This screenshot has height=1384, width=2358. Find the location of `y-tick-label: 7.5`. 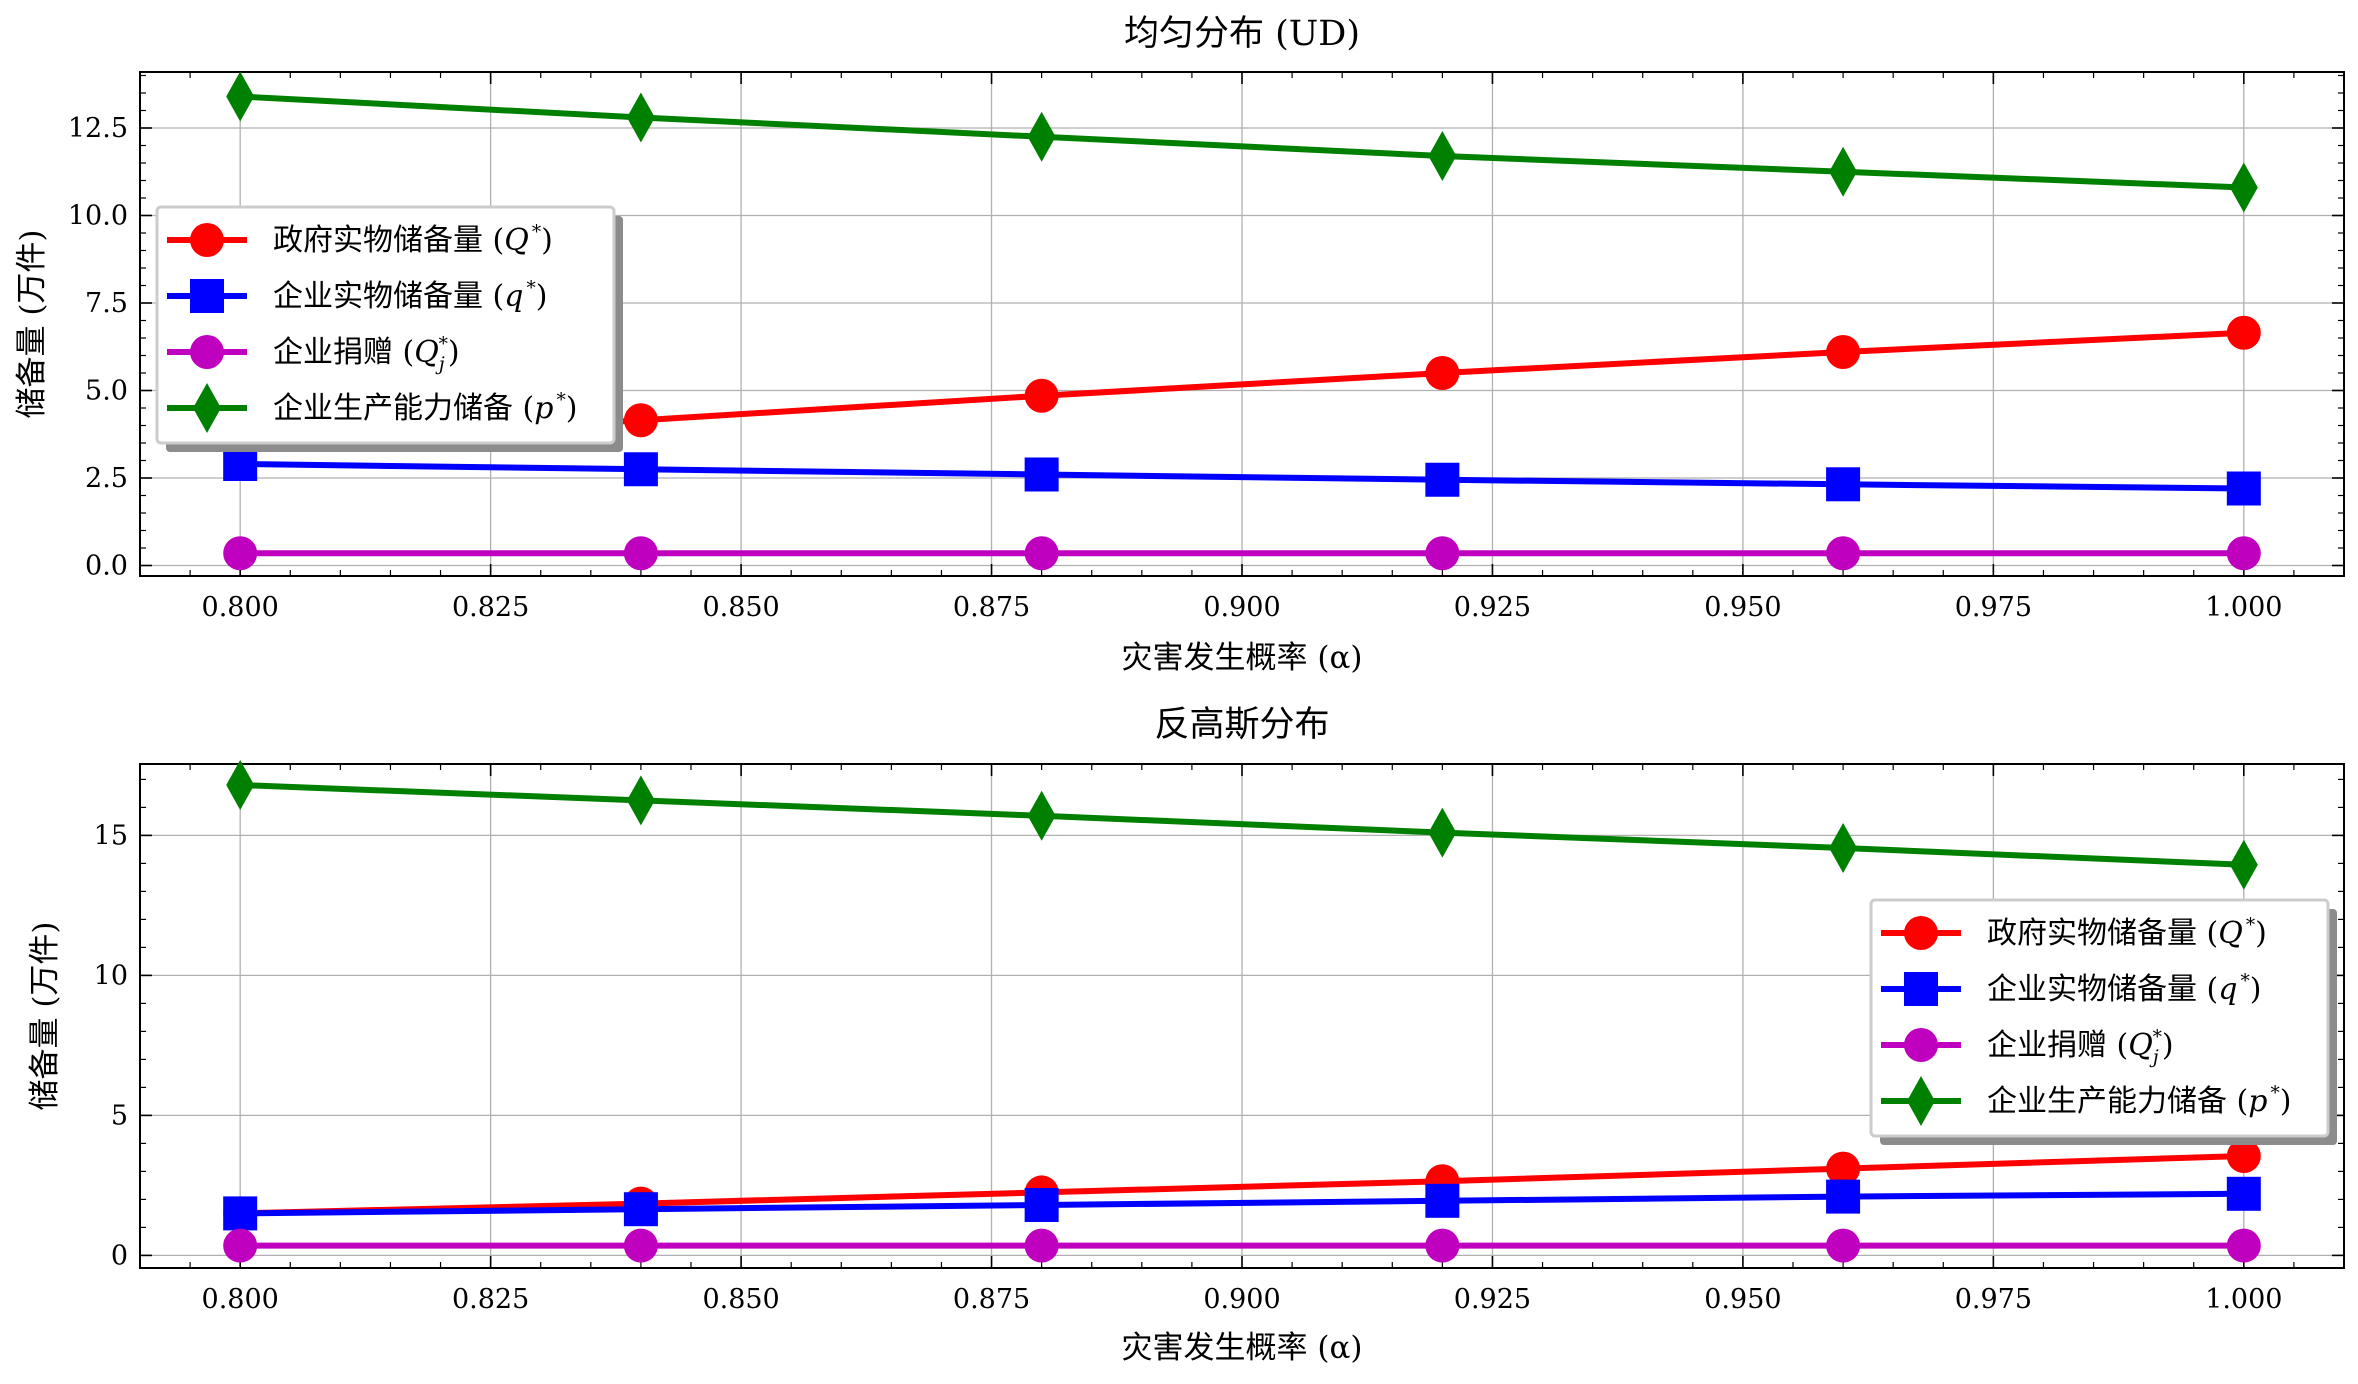

y-tick-label: 7.5 is located at coordinates (106, 303).